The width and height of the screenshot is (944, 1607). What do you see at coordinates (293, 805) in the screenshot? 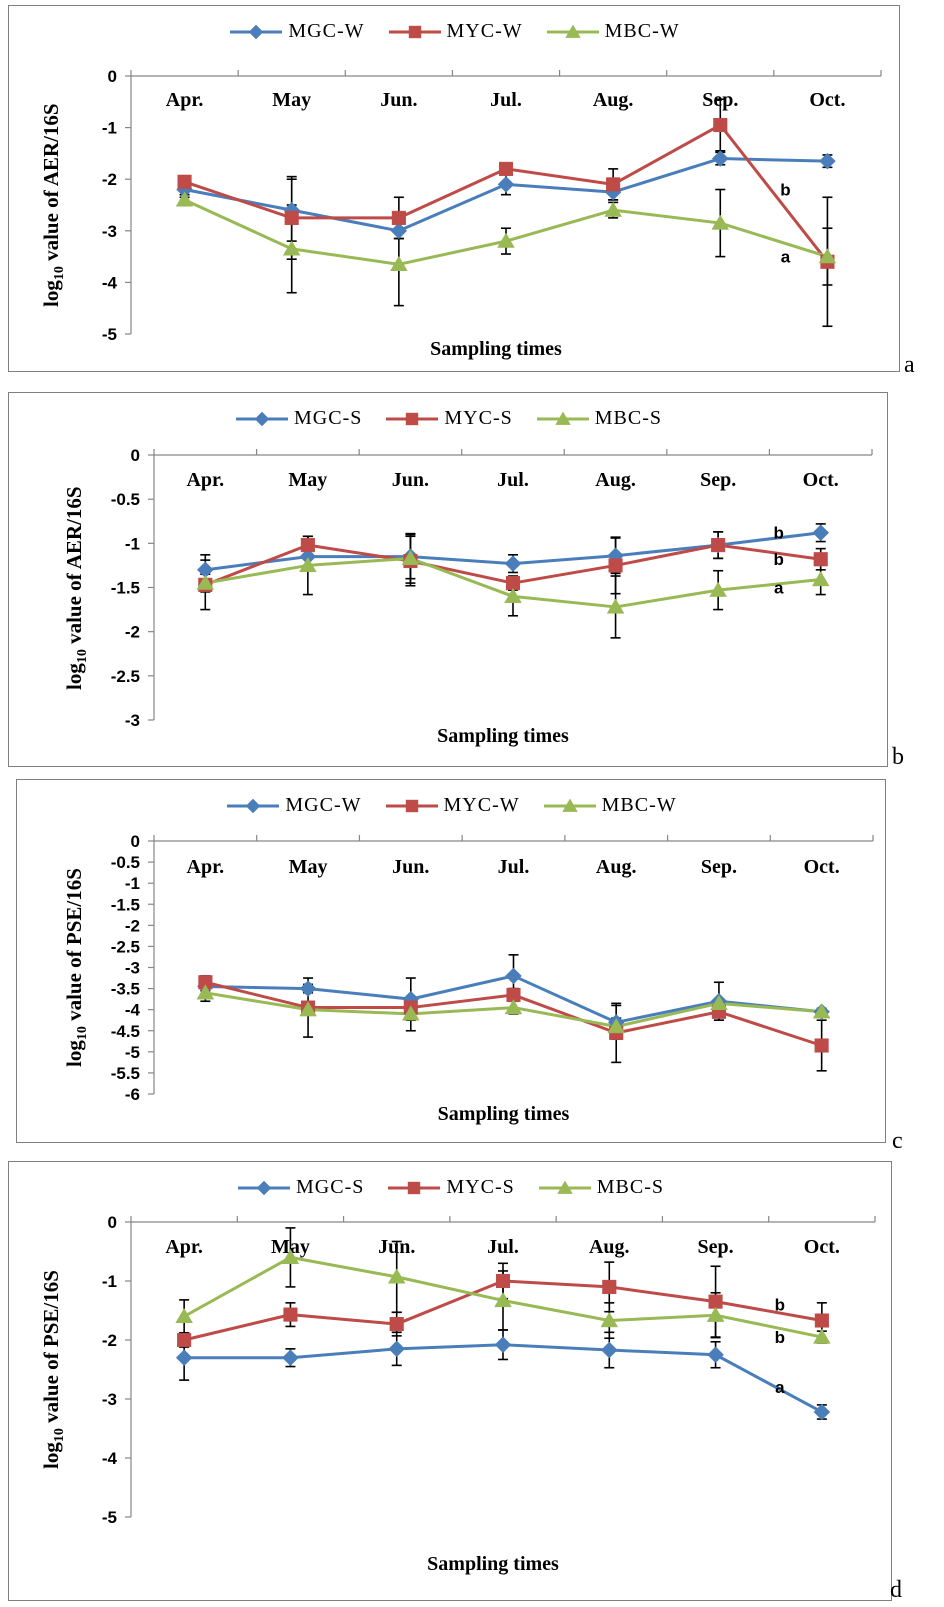
I see `legend-item: MGC-W` at bounding box center [293, 805].